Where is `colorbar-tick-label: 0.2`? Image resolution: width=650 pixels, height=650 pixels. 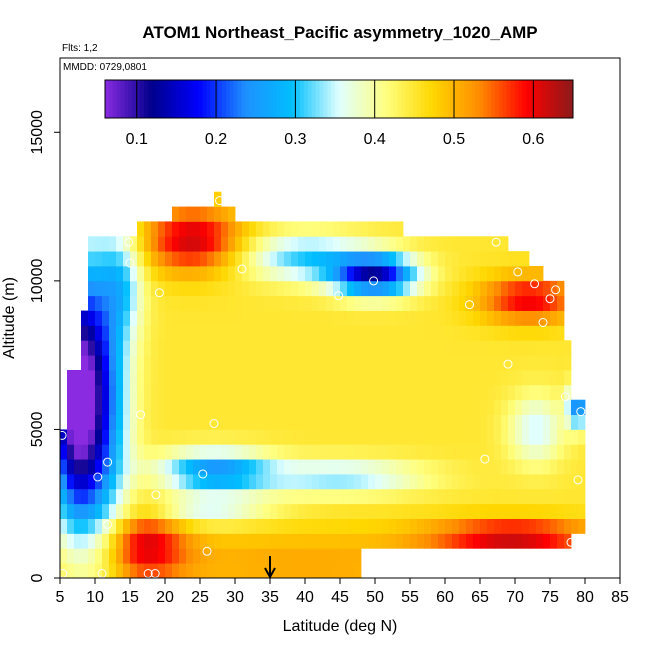
colorbar-tick-label: 0.2 is located at coordinates (216, 139).